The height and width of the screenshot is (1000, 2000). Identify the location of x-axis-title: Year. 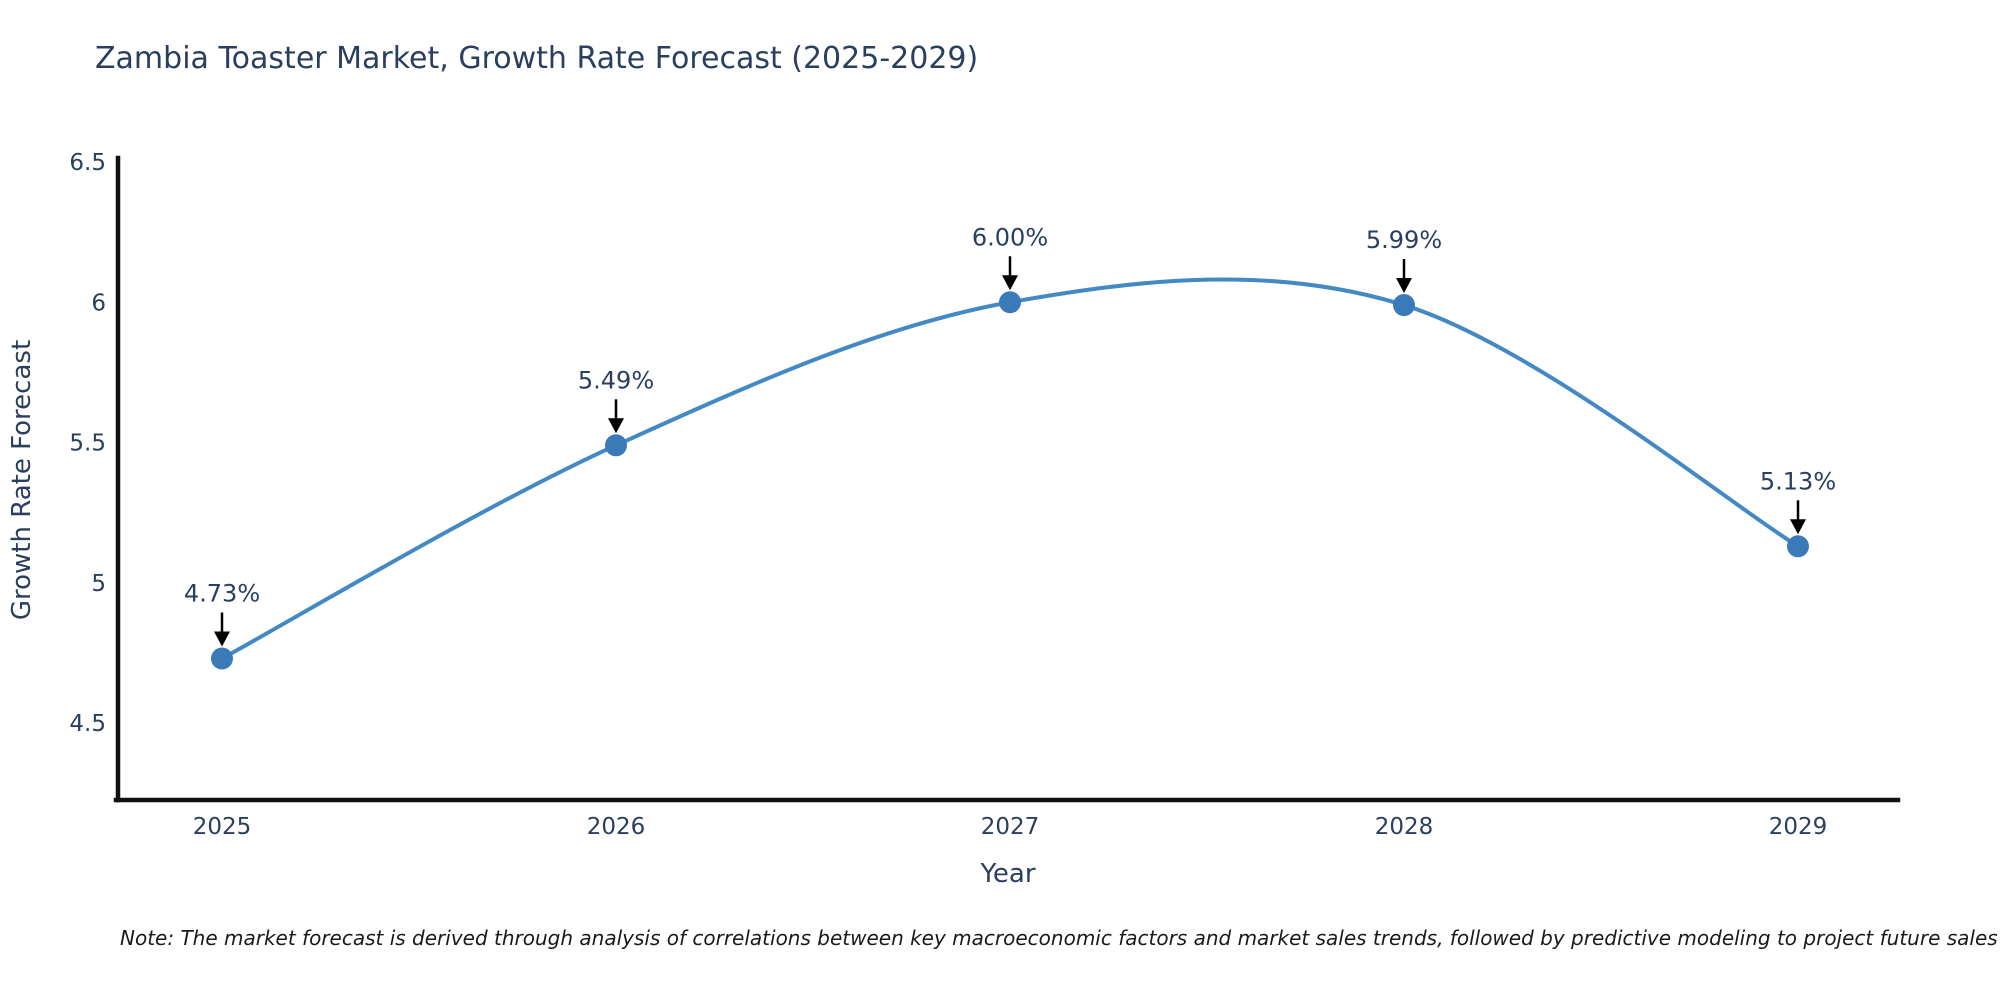
(1007, 874).